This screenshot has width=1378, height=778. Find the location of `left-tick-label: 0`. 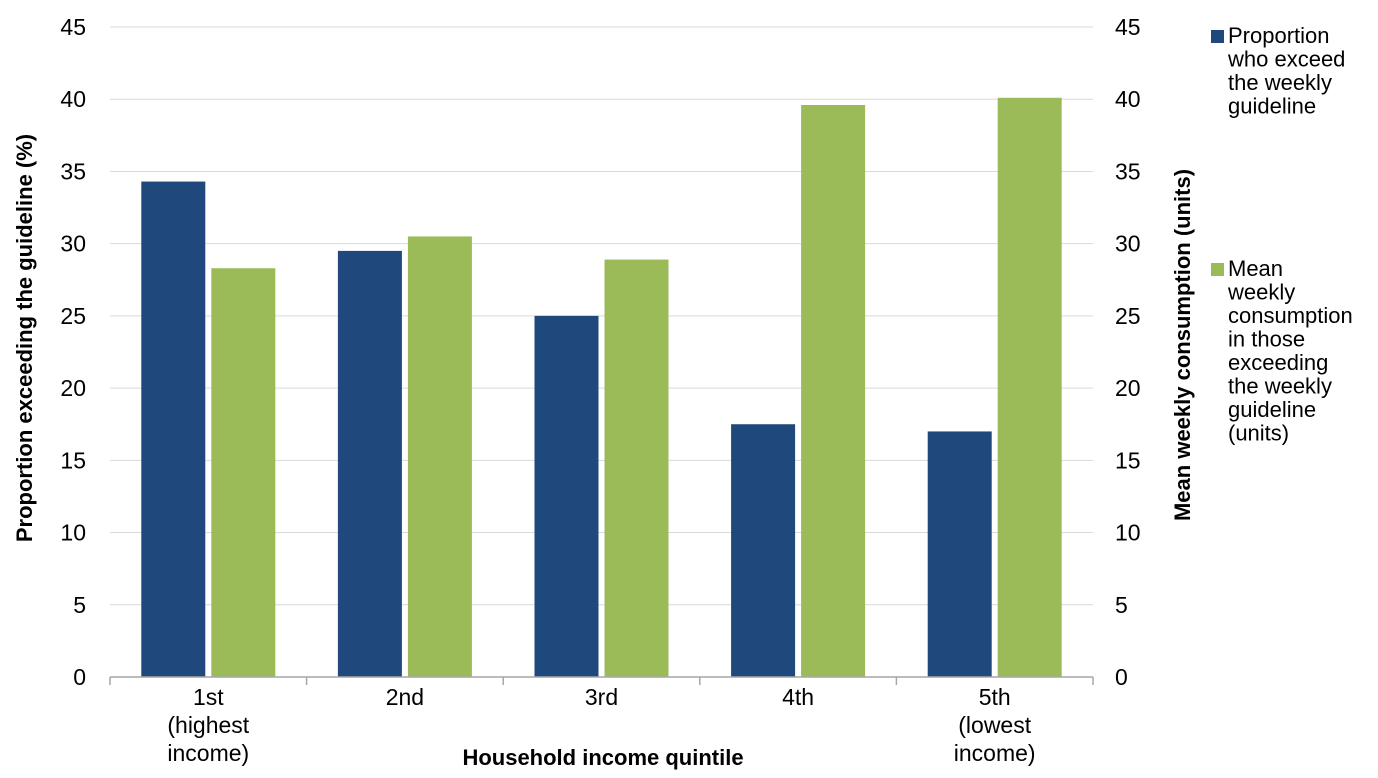

left-tick-label: 0 is located at coordinates (79, 677).